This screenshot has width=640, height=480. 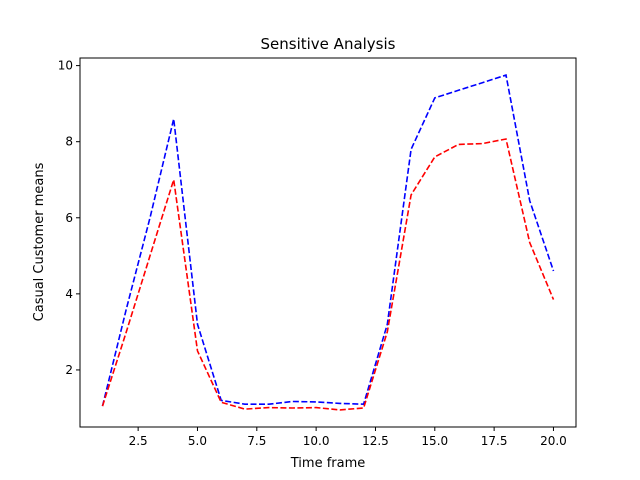 I want to click on x-tick-label: 20.0, so click(x=553, y=441).